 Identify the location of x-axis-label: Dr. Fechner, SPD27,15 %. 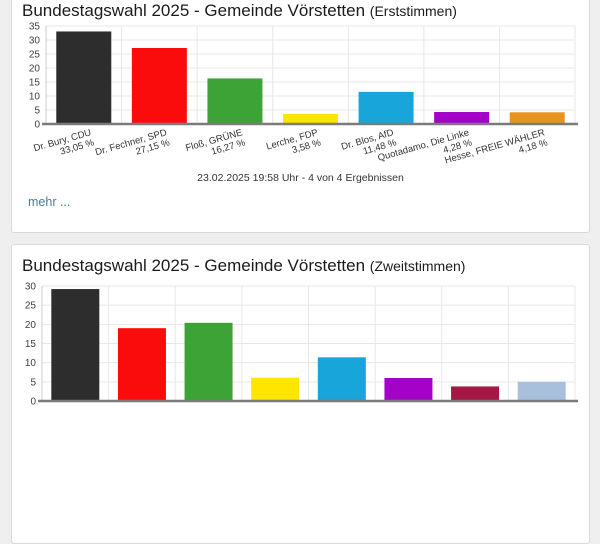
(133, 147).